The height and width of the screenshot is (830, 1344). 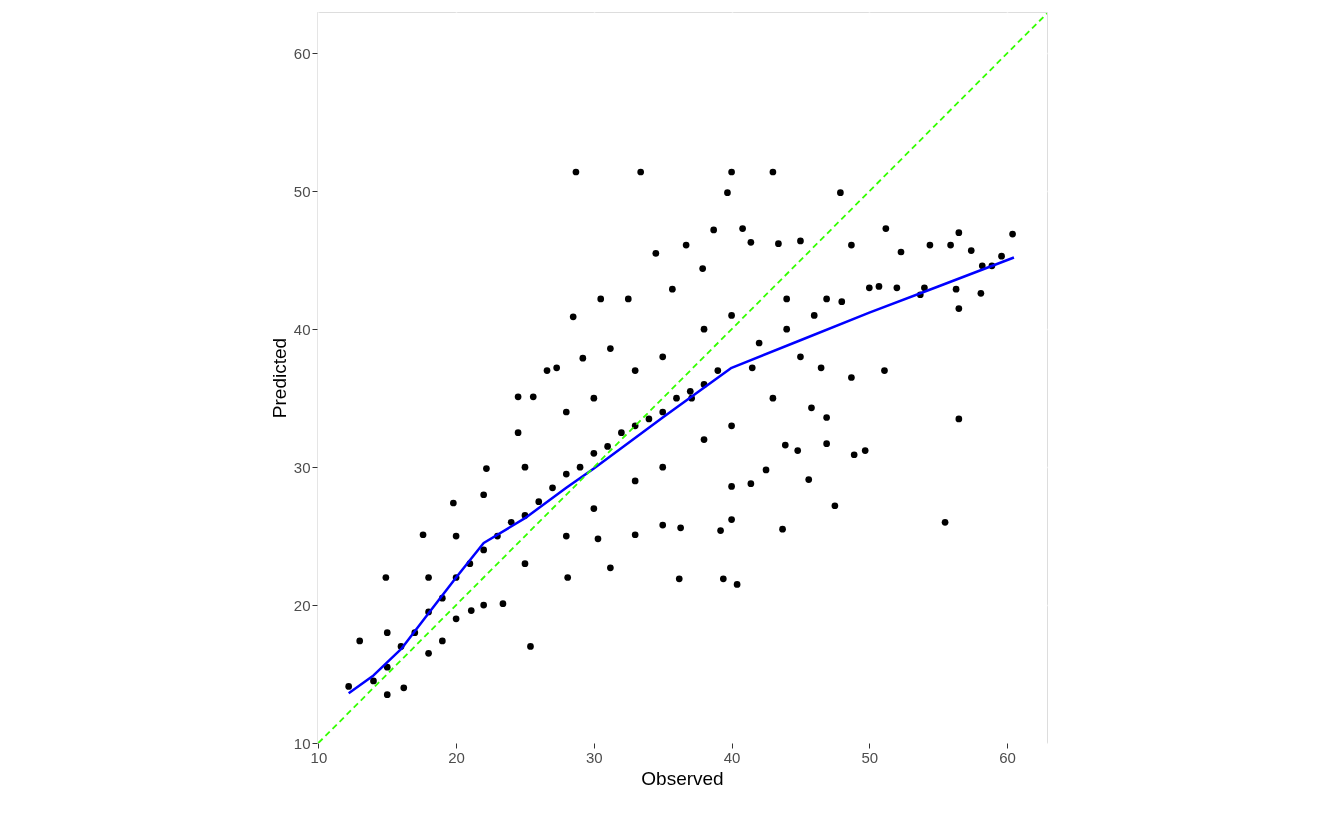 I want to click on x-tick-label: 40, so click(x=732, y=757).